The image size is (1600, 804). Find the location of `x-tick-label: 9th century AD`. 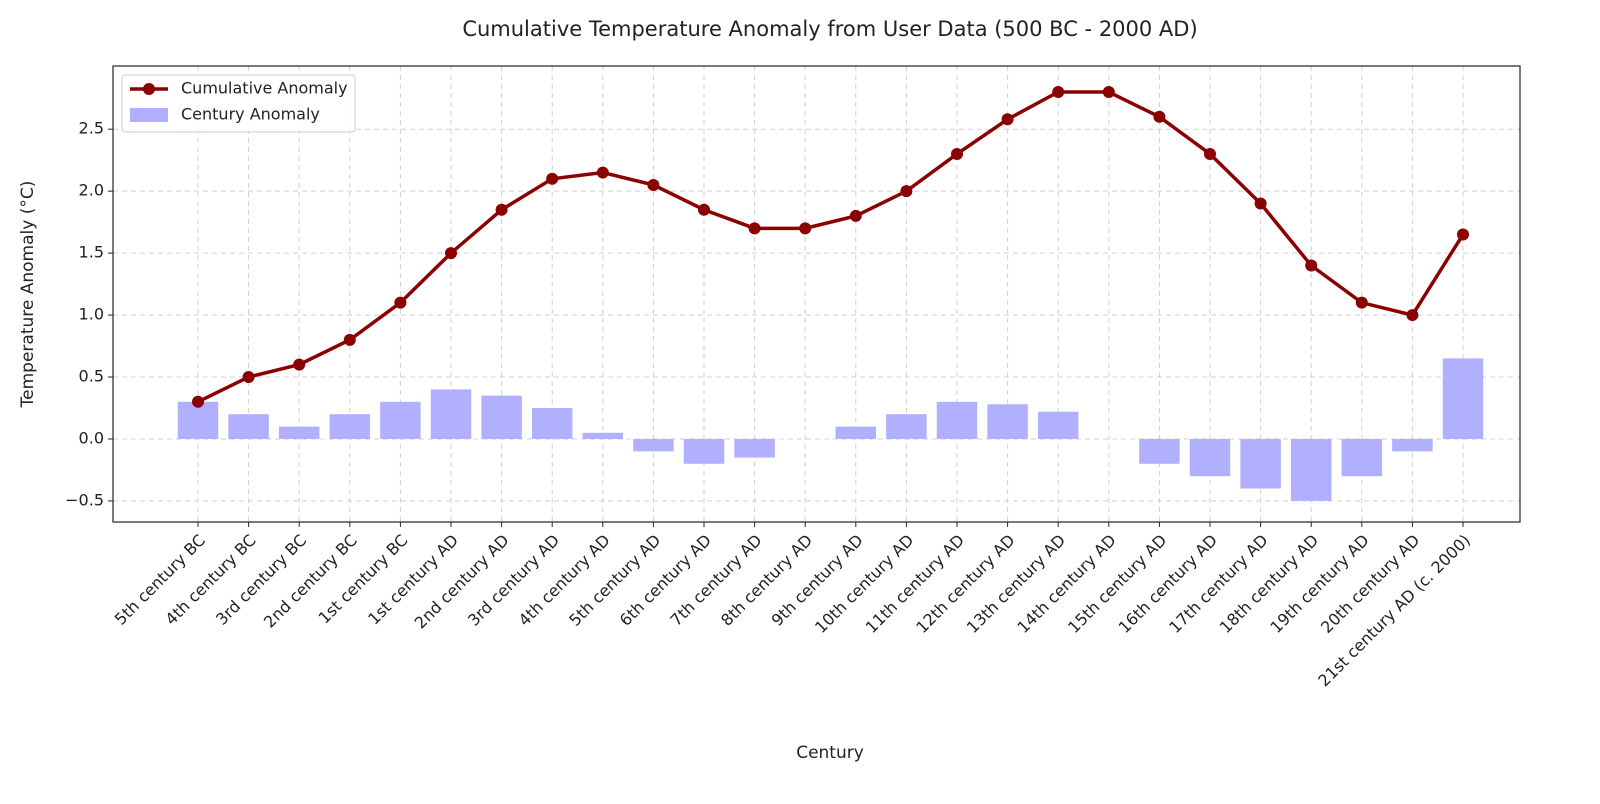

x-tick-label: 9th century AD is located at coordinates (817, 580).